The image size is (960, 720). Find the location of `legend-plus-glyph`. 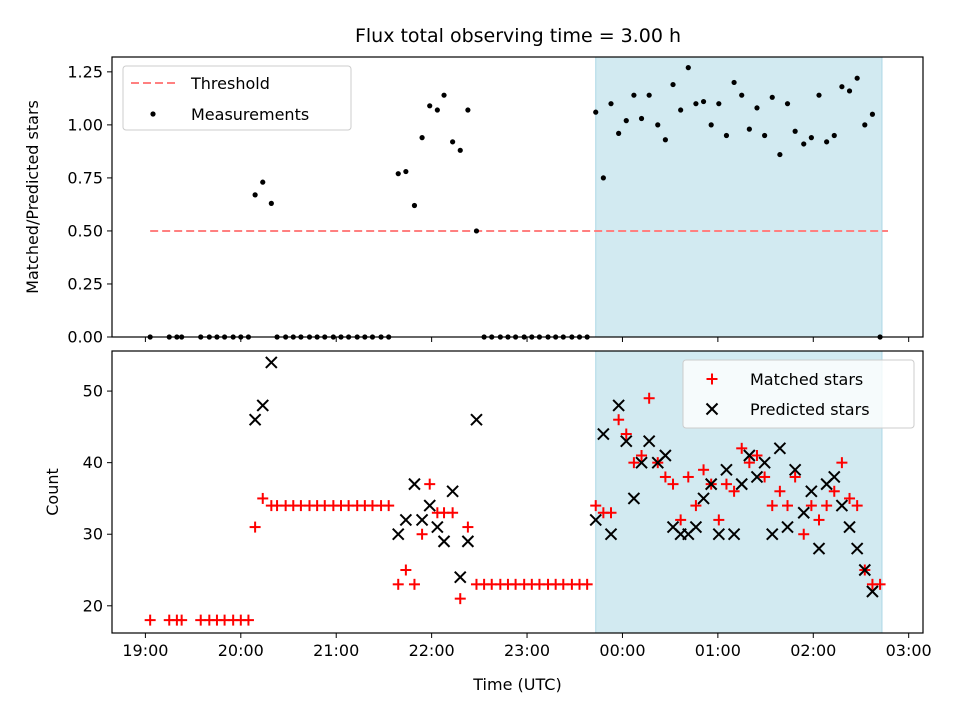

legend-plus-glyph is located at coordinates (712, 379).